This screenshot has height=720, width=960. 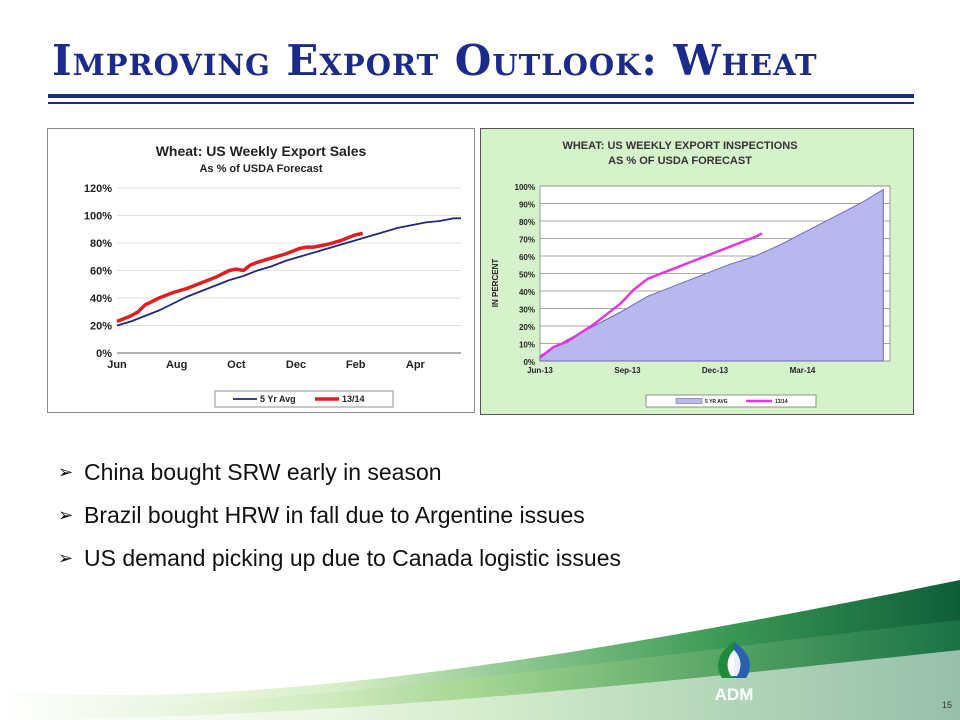 I want to click on y-tick-label: 70%, so click(x=527, y=240).